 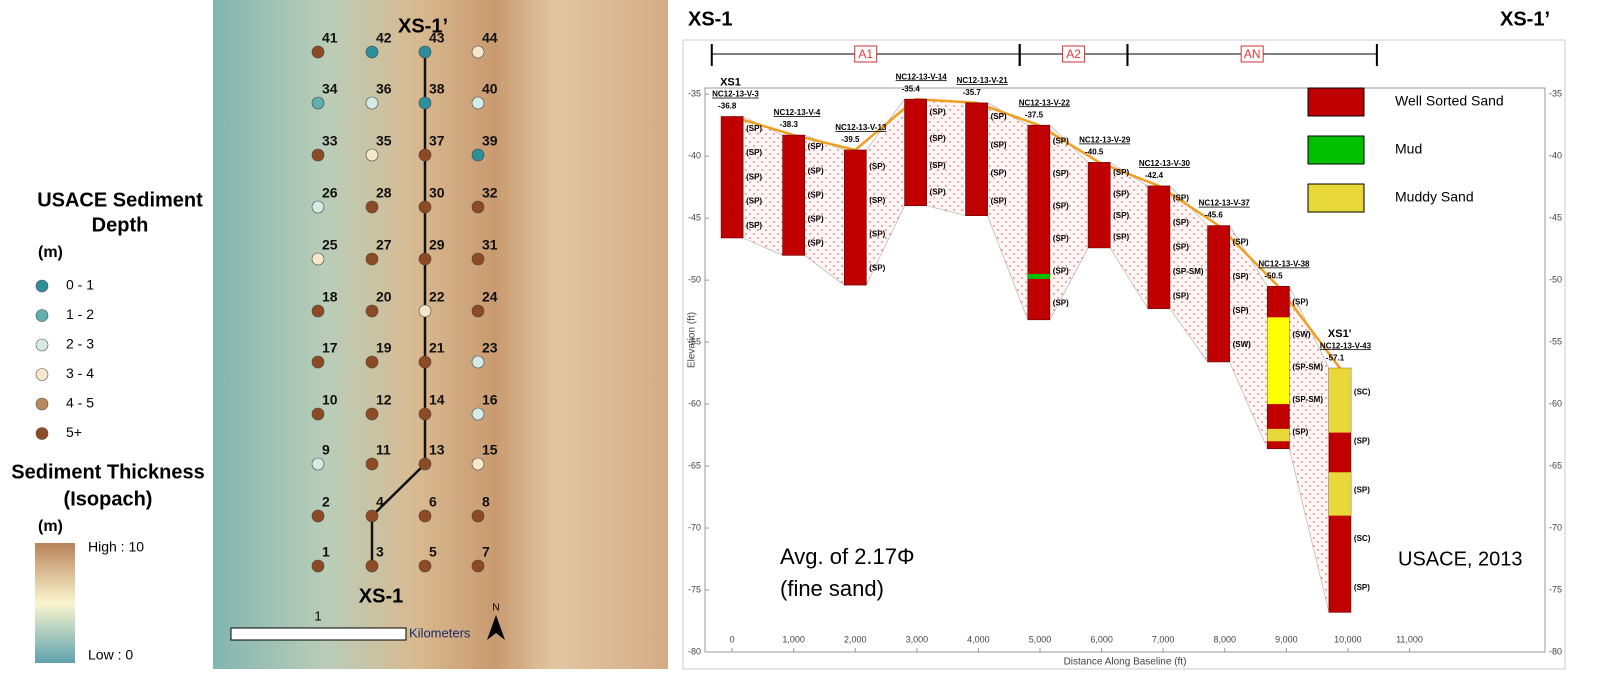 I want to click on x-tick-label: 6,000, so click(x=1101, y=639).